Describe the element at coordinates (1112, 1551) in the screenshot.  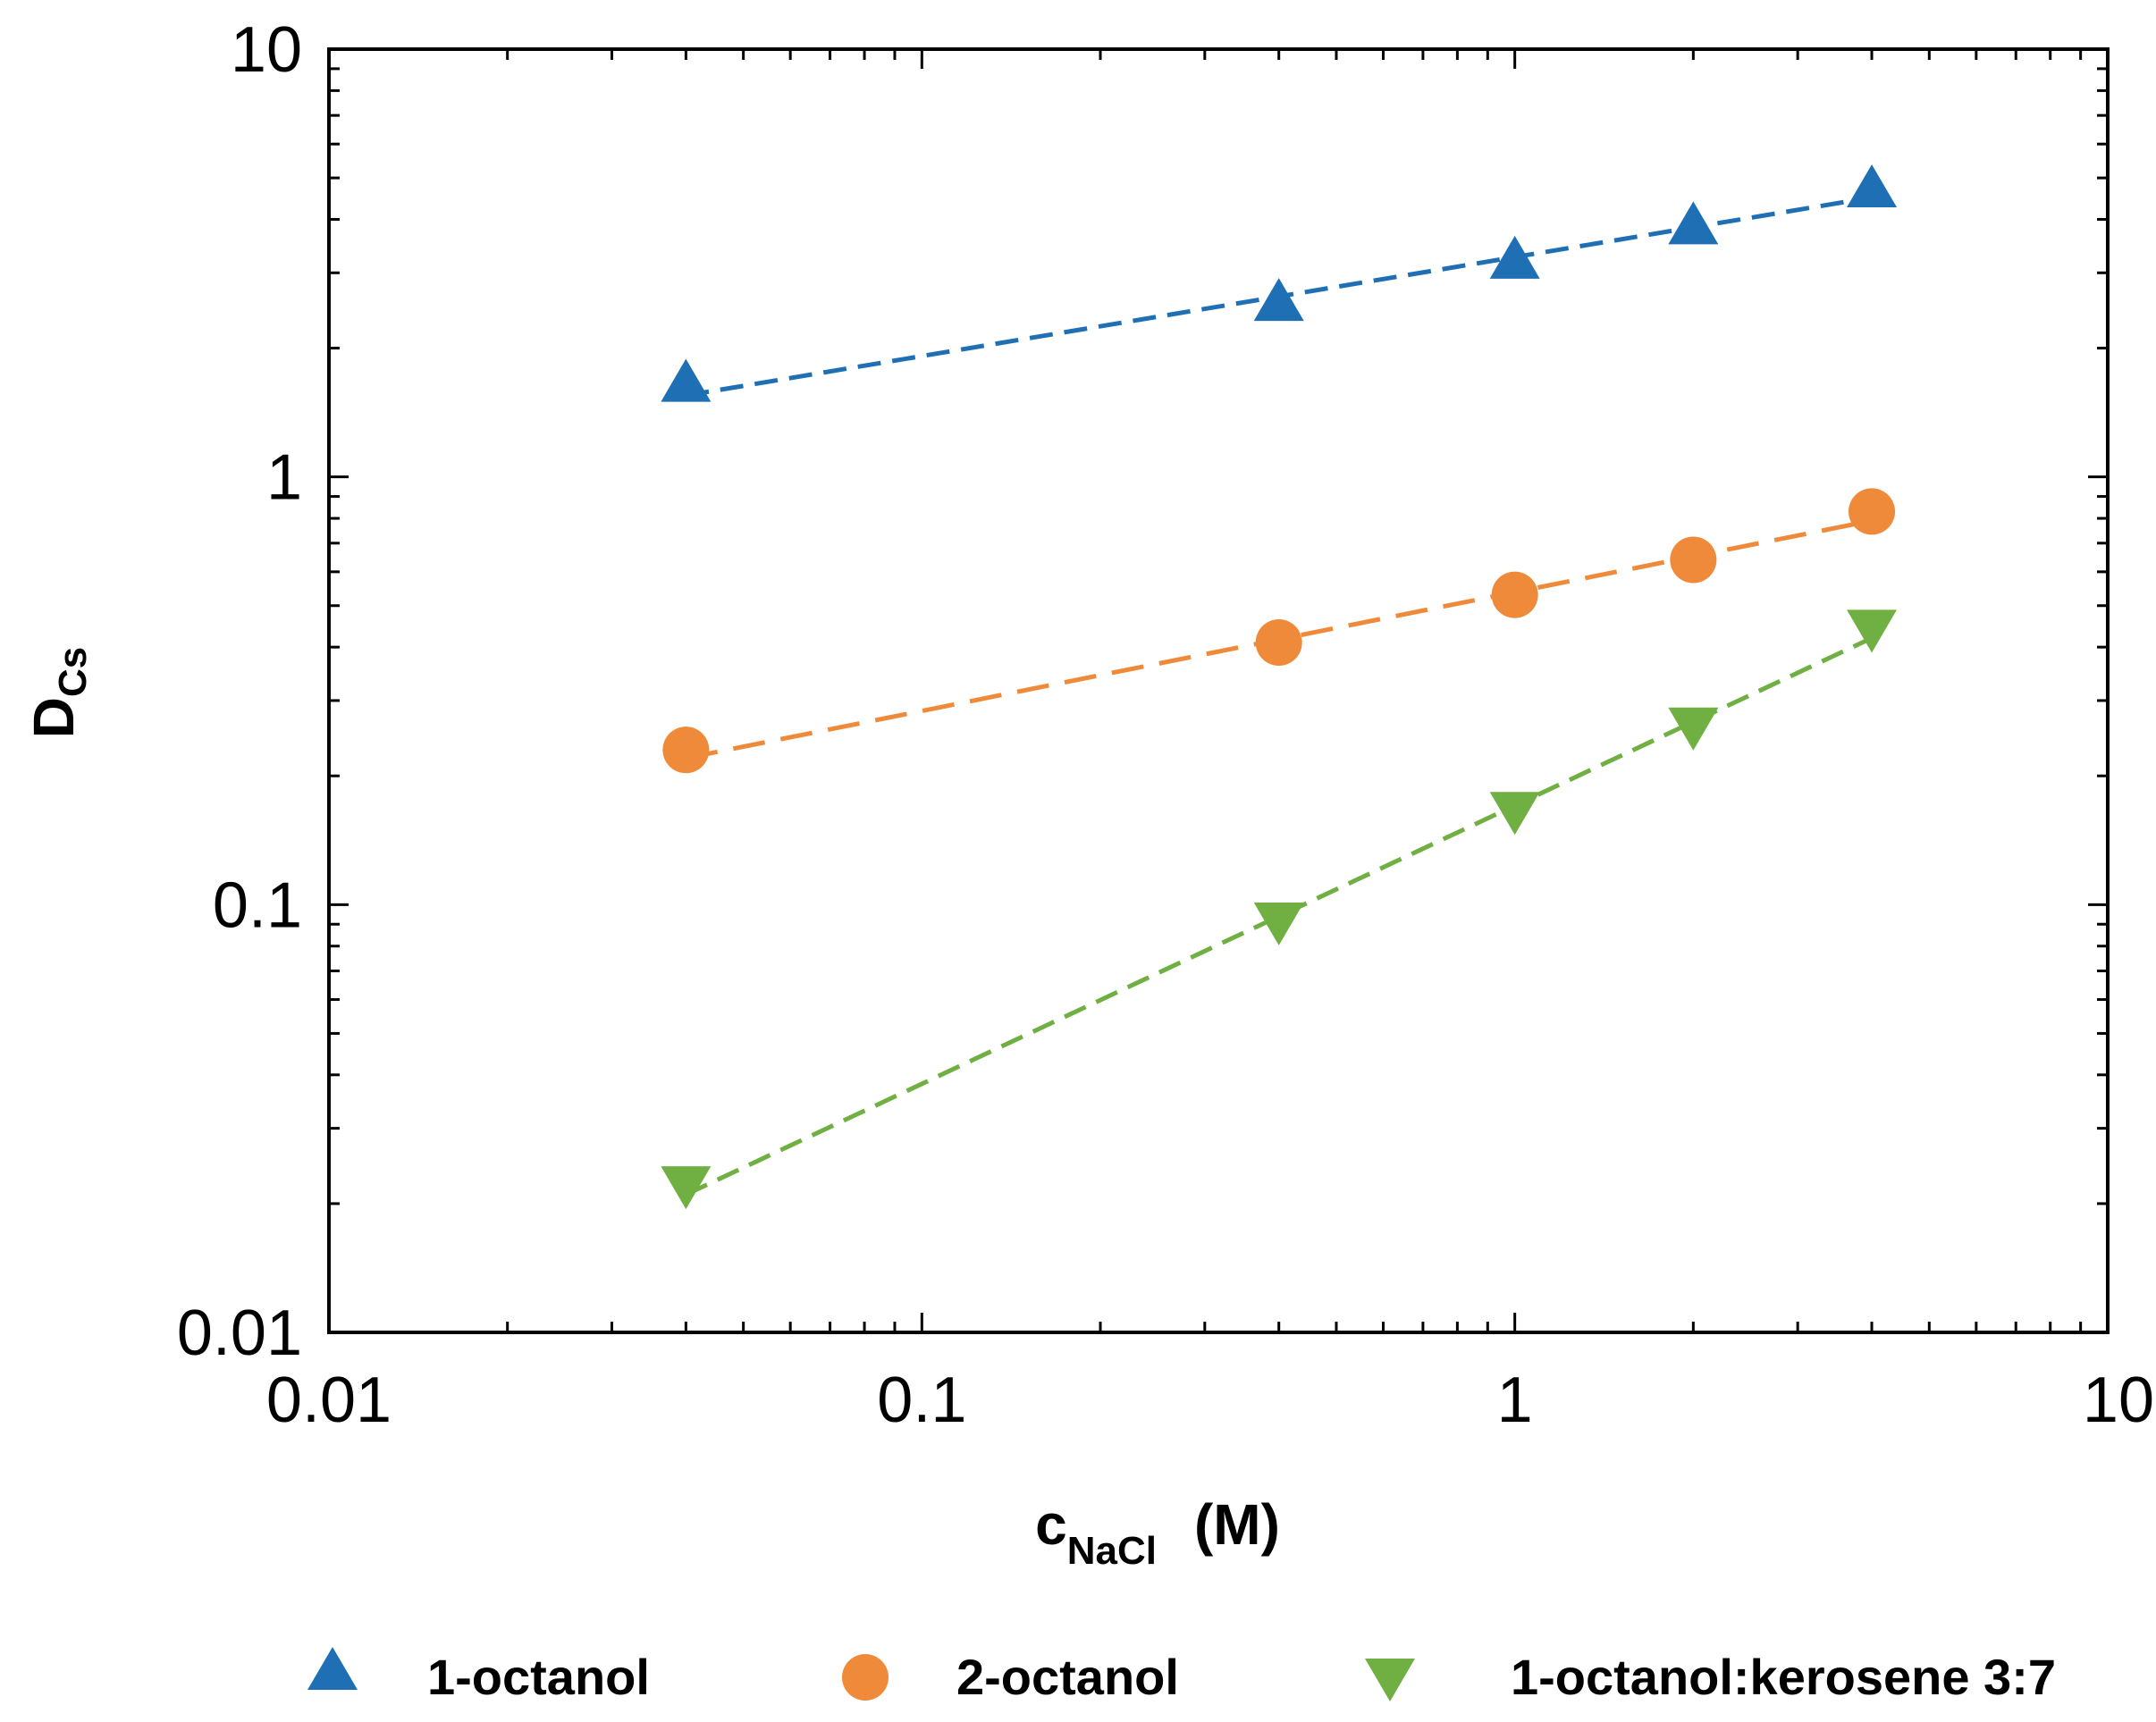
I see `x-axis-title-sub: NaCl` at that location.